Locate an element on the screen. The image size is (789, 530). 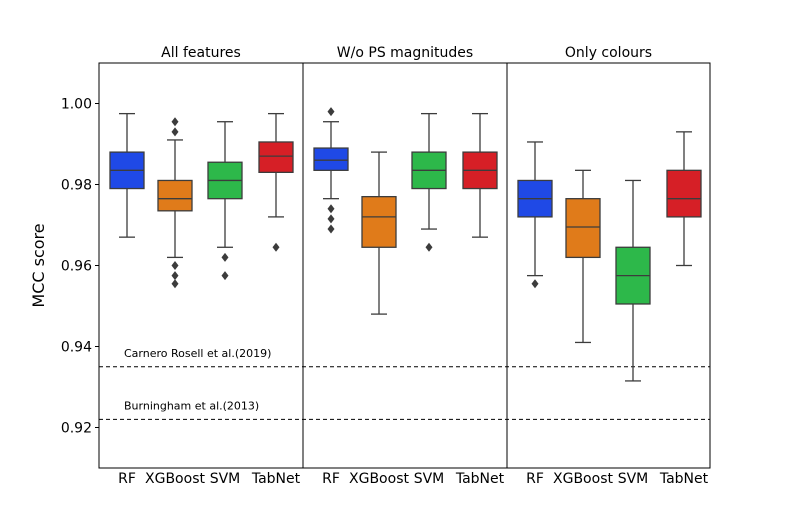
y-tick-label: 0.94 is located at coordinates (76, 348).